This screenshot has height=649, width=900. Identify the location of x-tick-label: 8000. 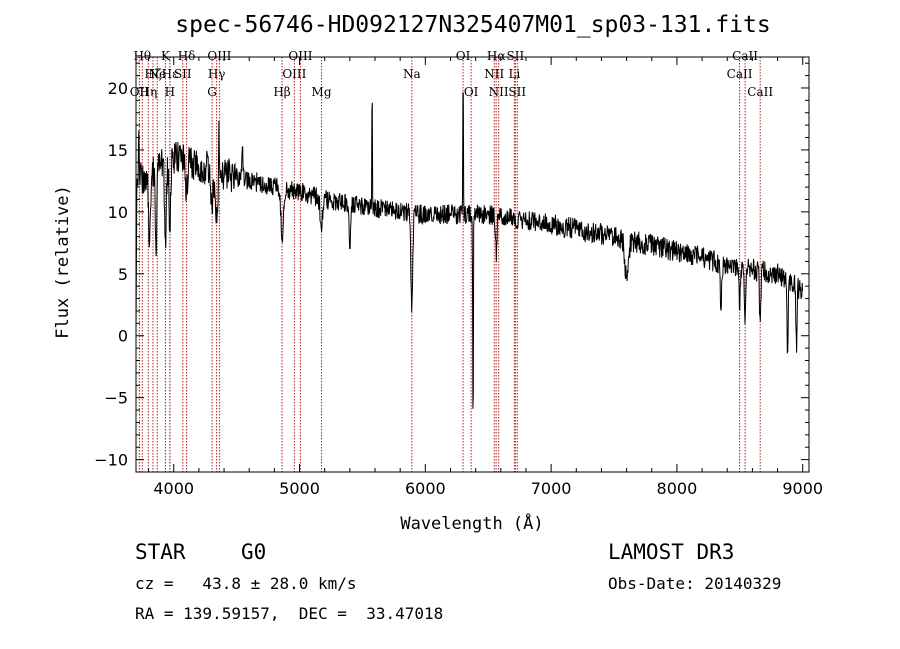
(677, 488).